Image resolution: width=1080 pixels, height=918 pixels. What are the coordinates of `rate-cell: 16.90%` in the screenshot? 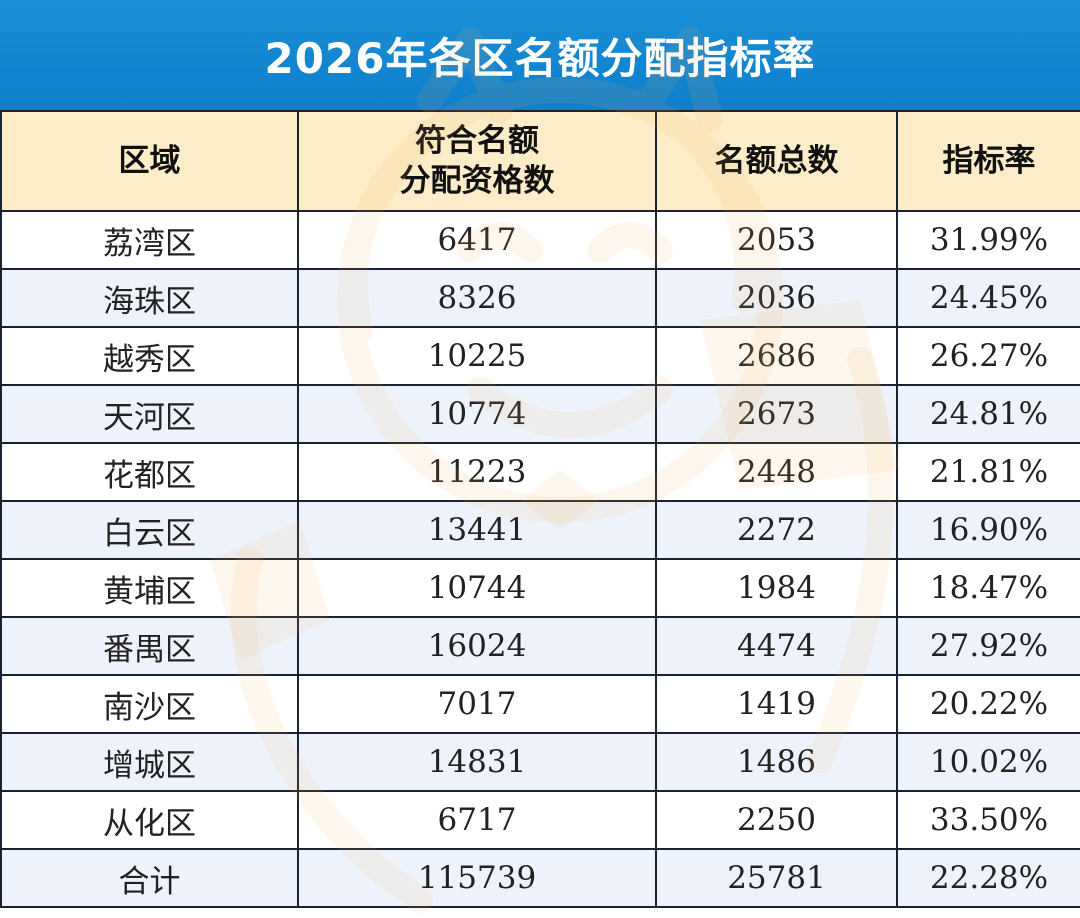 It's located at (988, 530).